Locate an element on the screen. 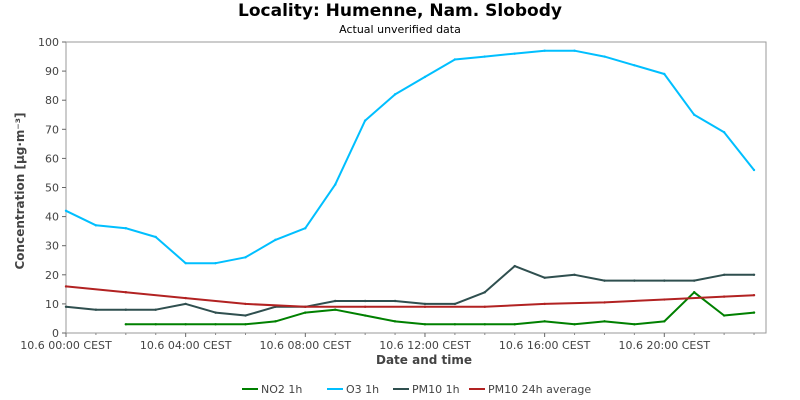 The width and height of the screenshot is (800, 400). y-tick-label: 70 is located at coordinates (52, 129).